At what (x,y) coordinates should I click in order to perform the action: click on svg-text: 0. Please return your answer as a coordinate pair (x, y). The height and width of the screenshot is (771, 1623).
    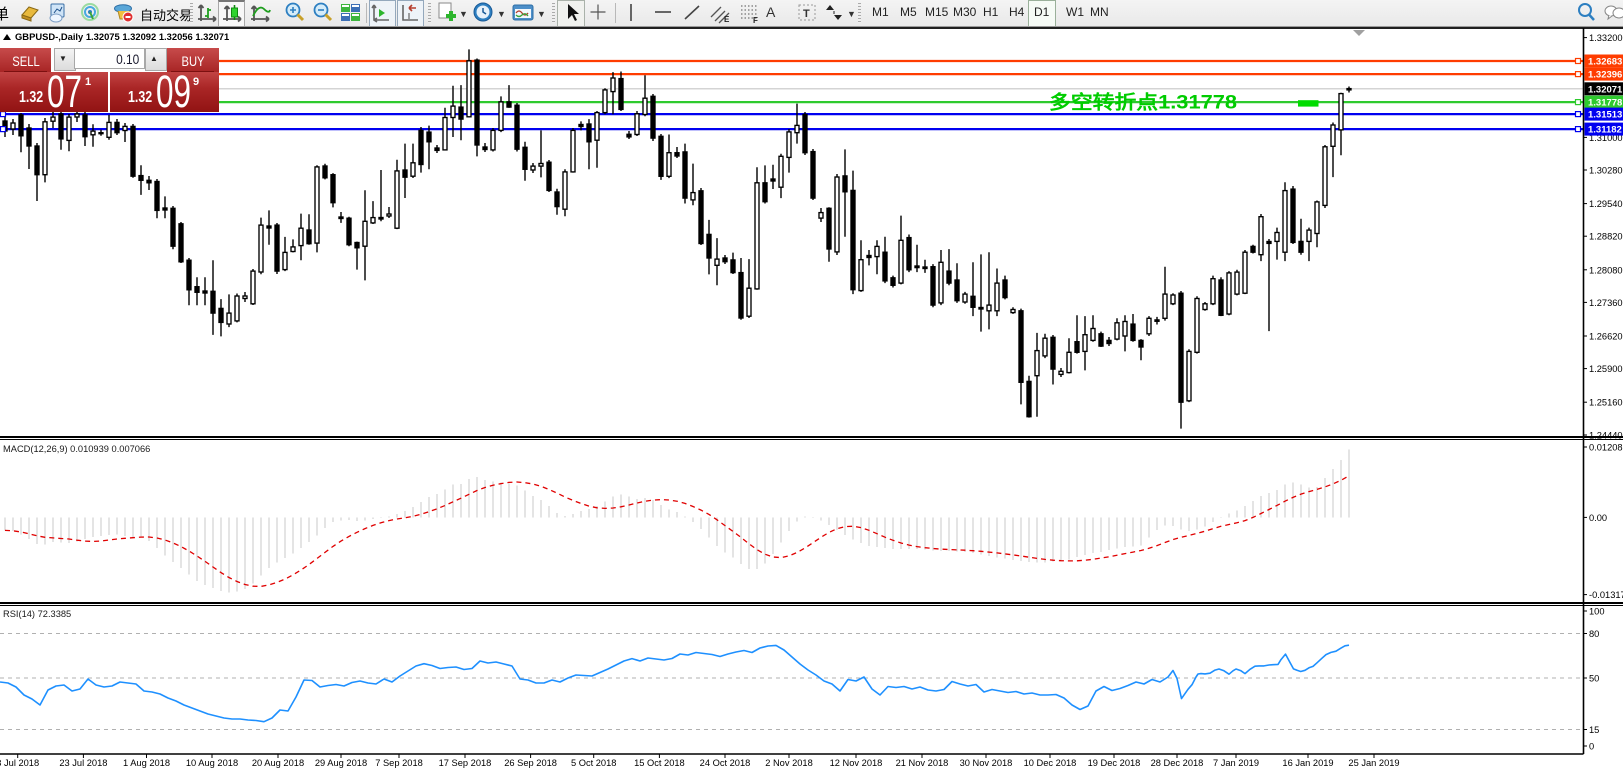
    Looking at the image, I should click on (1591, 747).